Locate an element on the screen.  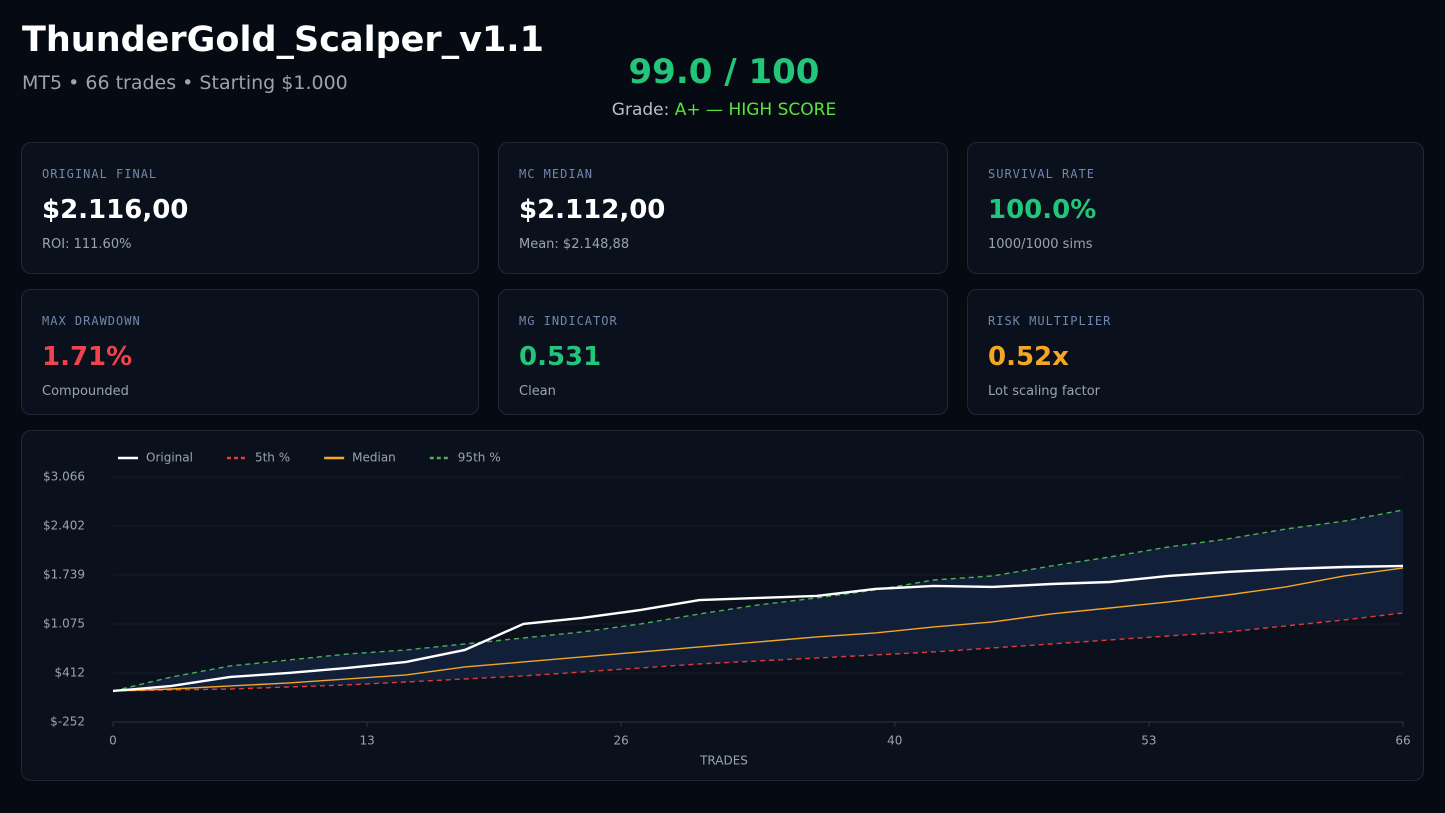
grade-line: Grade: A+ — HIGH SCORE is located at coordinates (724, 110).